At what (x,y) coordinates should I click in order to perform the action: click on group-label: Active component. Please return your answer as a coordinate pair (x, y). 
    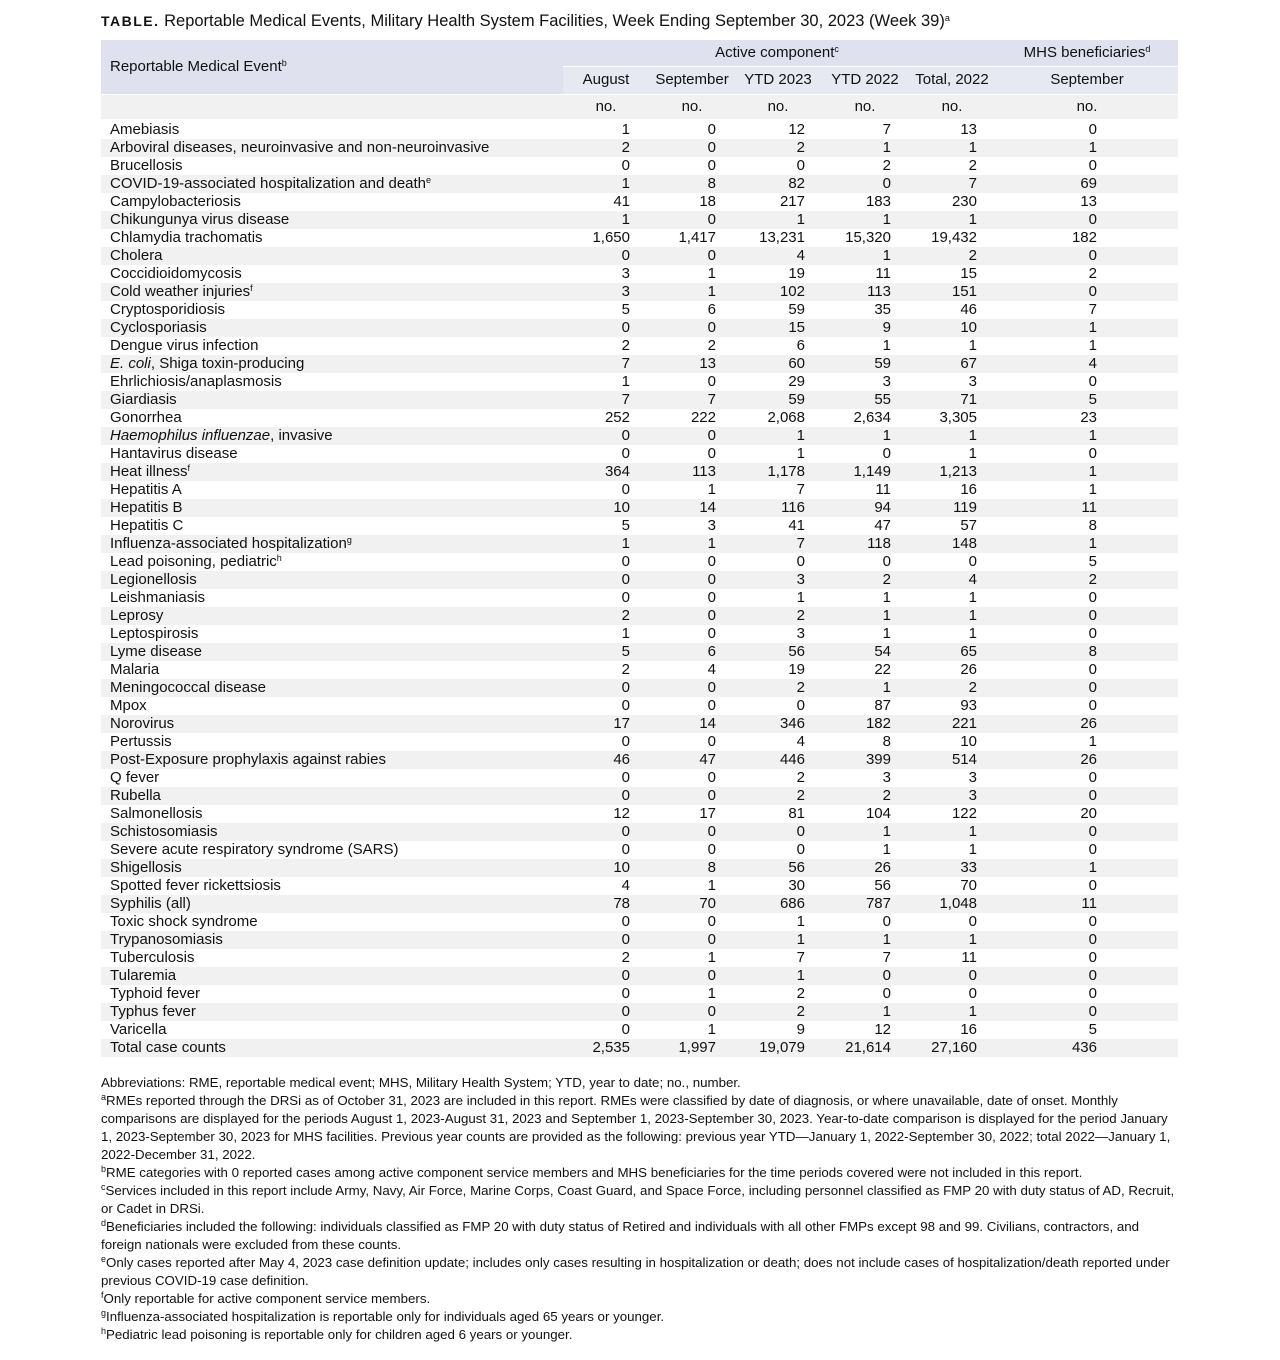
    Looking at the image, I should click on (775, 52).